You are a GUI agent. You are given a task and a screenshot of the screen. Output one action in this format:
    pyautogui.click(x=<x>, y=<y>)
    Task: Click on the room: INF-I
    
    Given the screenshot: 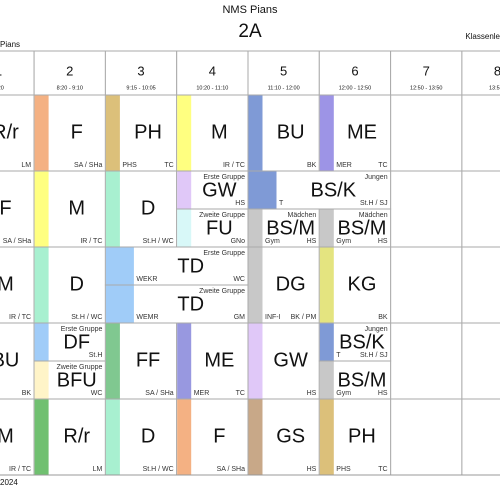 What is the action you would take?
    pyautogui.click(x=273, y=317)
    